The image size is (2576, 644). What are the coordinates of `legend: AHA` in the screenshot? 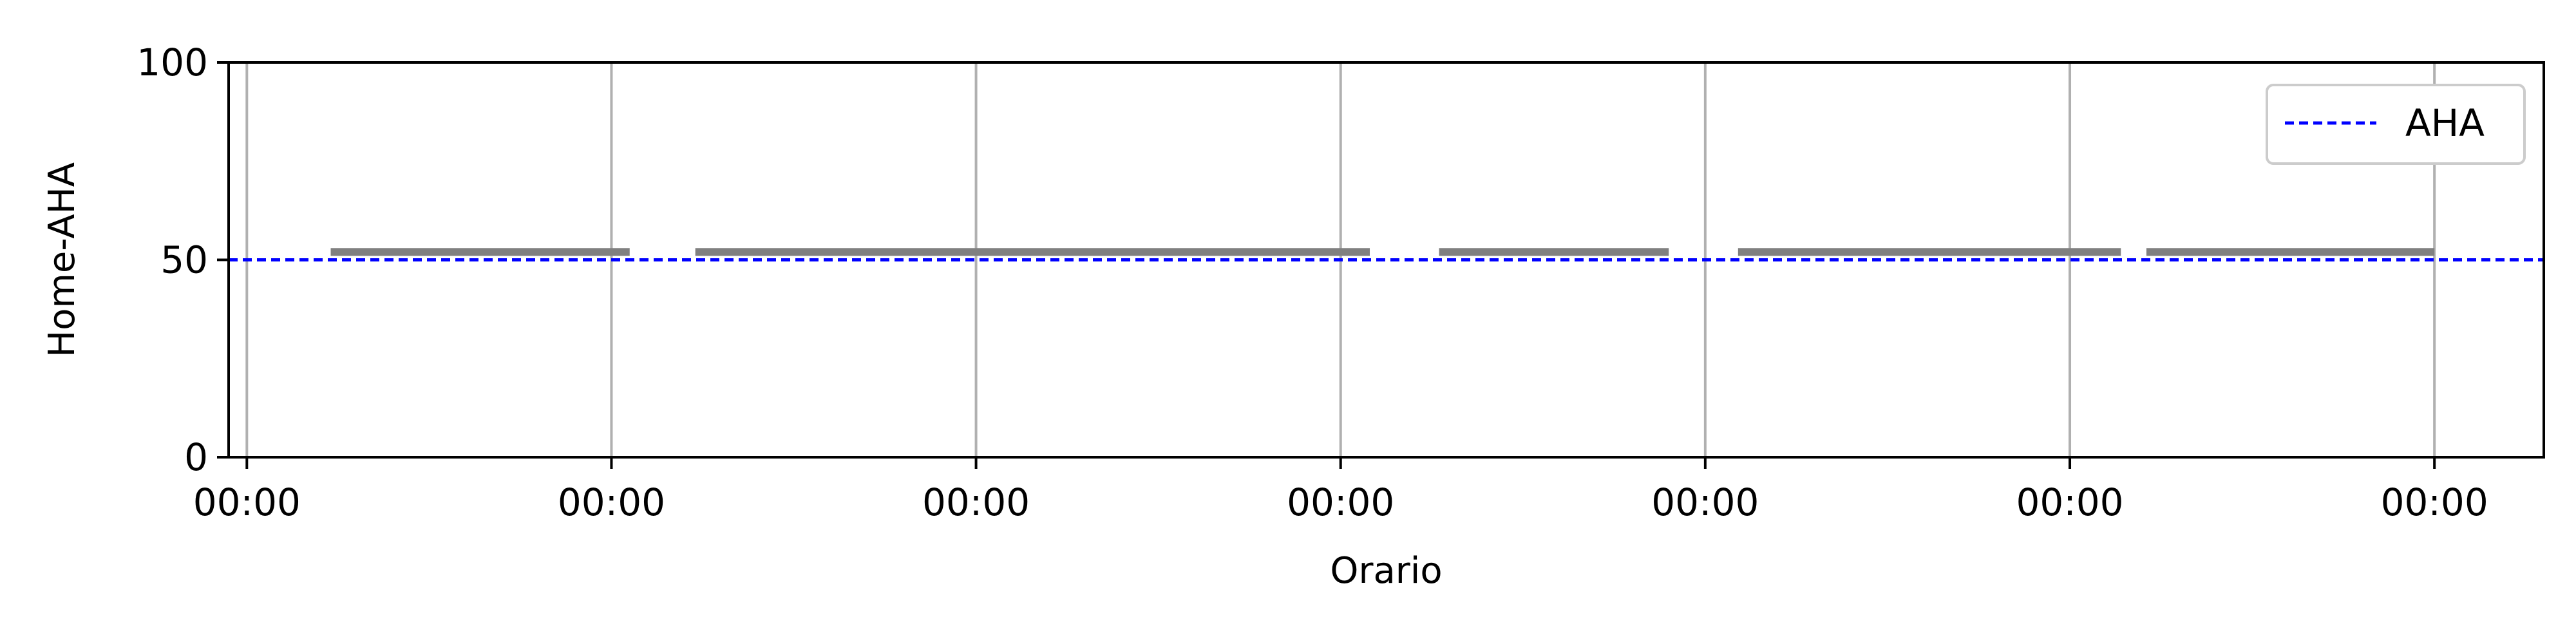 It's located at (2396, 124).